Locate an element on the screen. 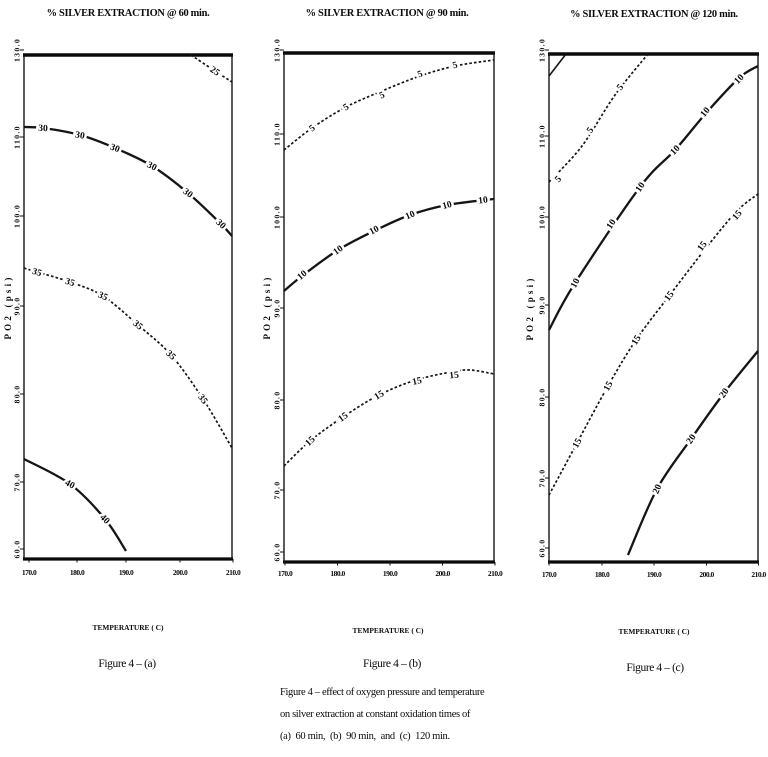 This screenshot has height=757, width=768. svg-text: % SILVER EXTRACTION @ 90 min. is located at coordinates (388, 13).